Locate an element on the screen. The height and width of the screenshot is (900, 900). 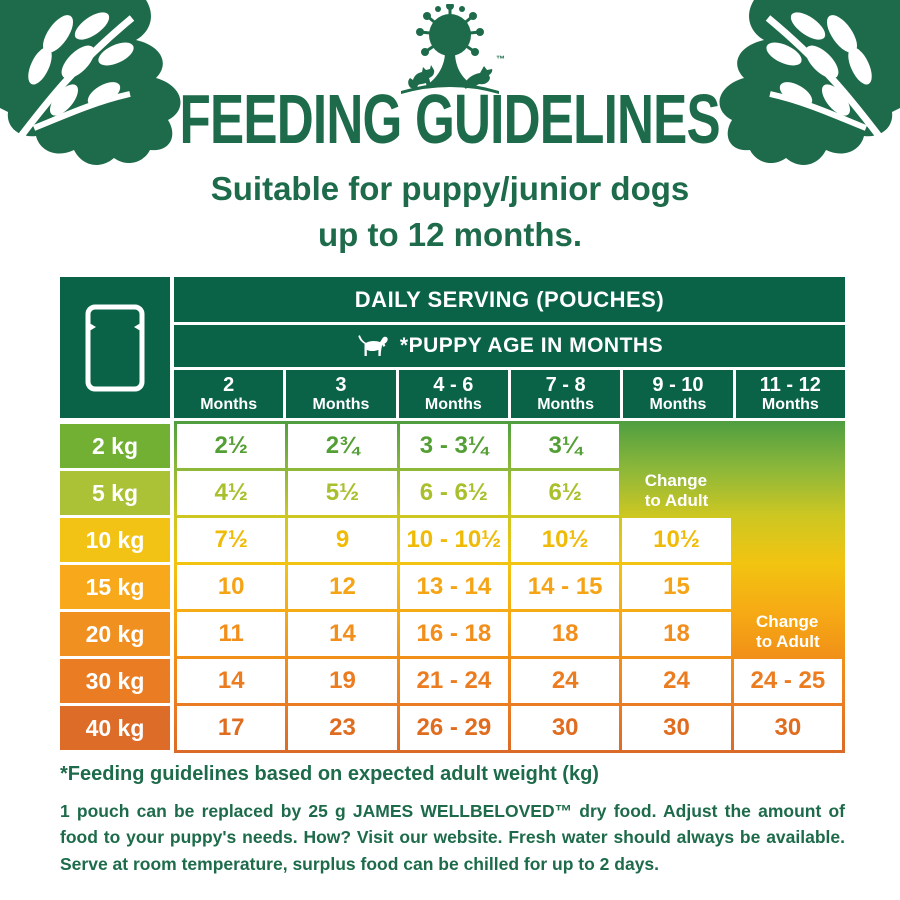
serving-value-cell: 6½ is located at coordinates (565, 493).